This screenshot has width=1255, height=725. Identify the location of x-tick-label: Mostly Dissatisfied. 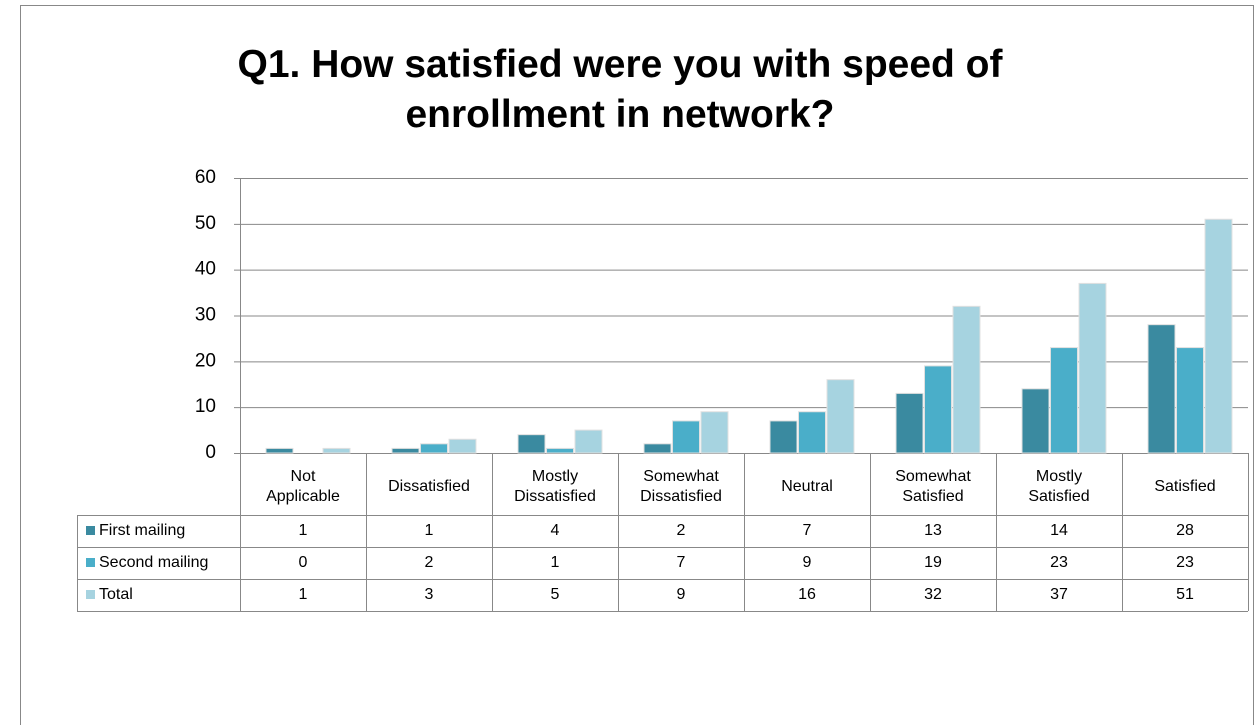
(555, 486).